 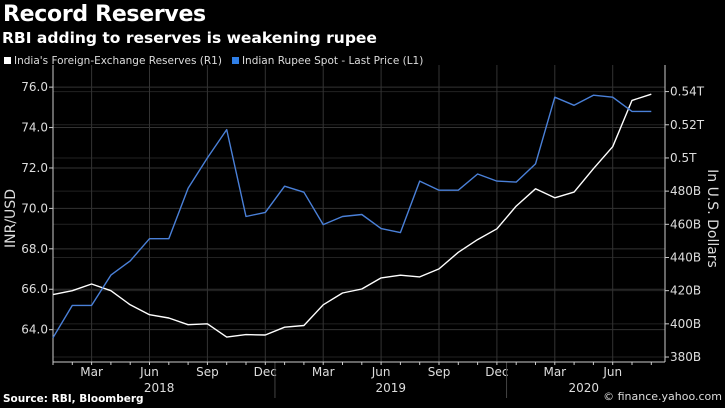 I want to click on legend-label-reserves: India's Foreign-Exchange Reserves (R1), so click(x=118, y=61).